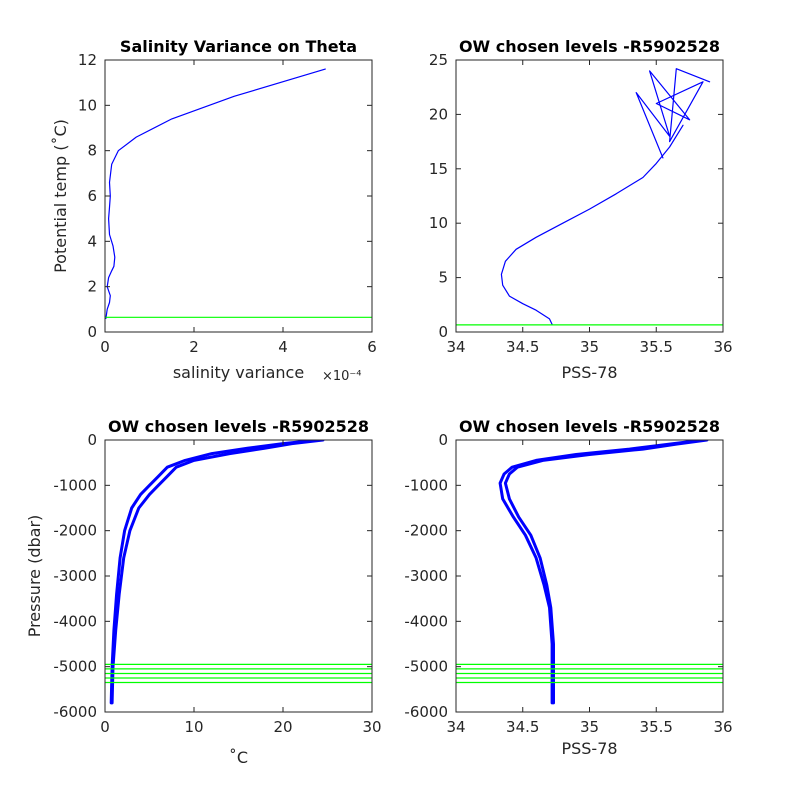 The height and width of the screenshot is (800, 800). Describe the element at coordinates (105, 727) in the screenshot. I see `panel-3-x-tick-label: 0` at that location.